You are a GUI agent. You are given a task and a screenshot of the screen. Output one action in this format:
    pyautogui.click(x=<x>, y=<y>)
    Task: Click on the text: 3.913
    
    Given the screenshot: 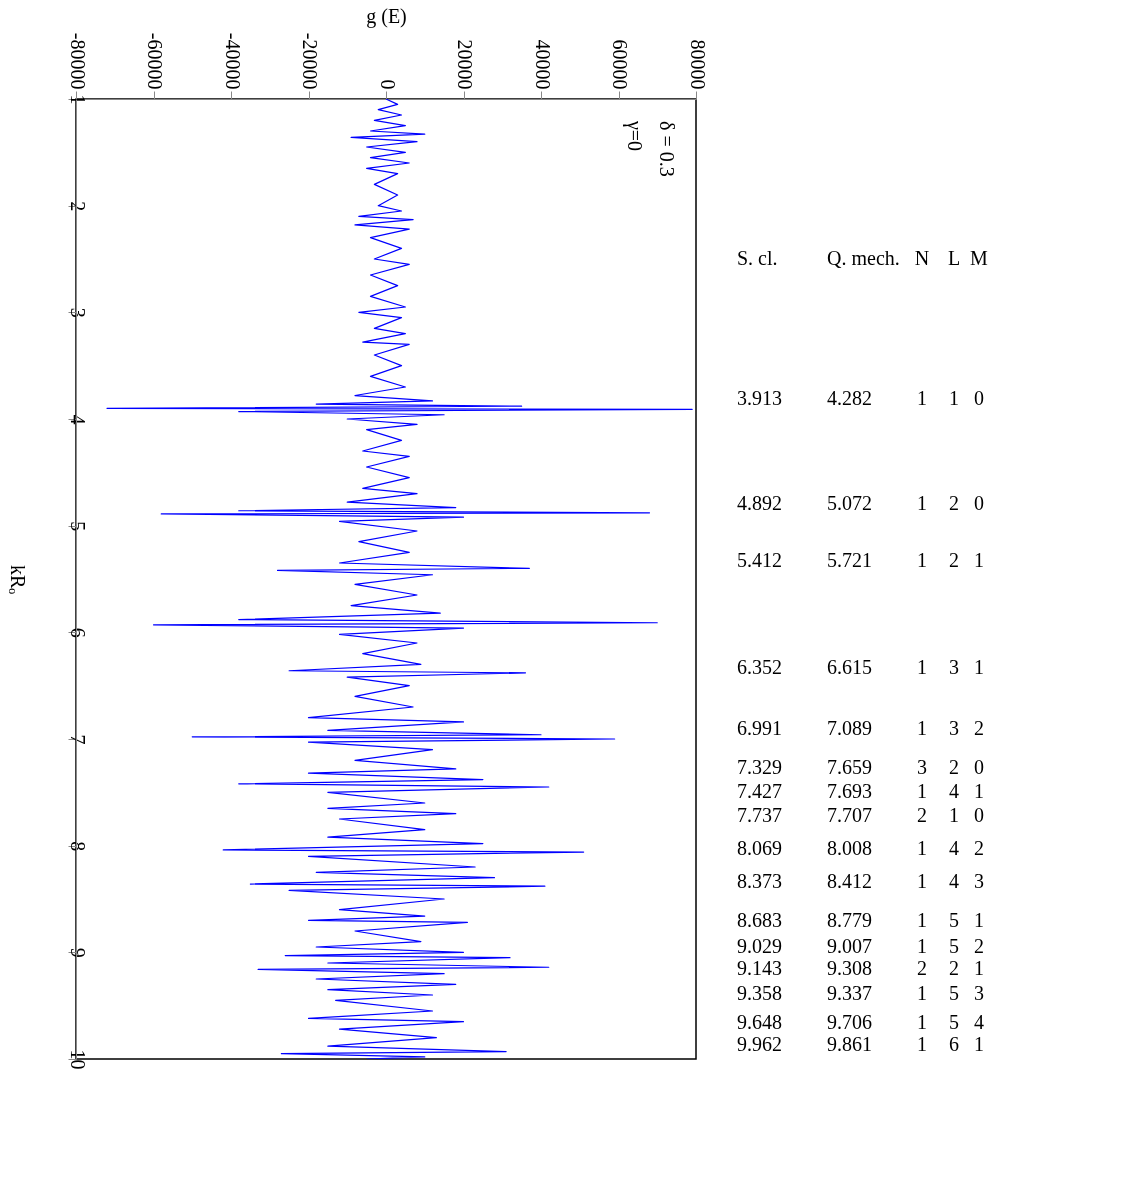 What is the action you would take?
    pyautogui.click(x=759, y=398)
    